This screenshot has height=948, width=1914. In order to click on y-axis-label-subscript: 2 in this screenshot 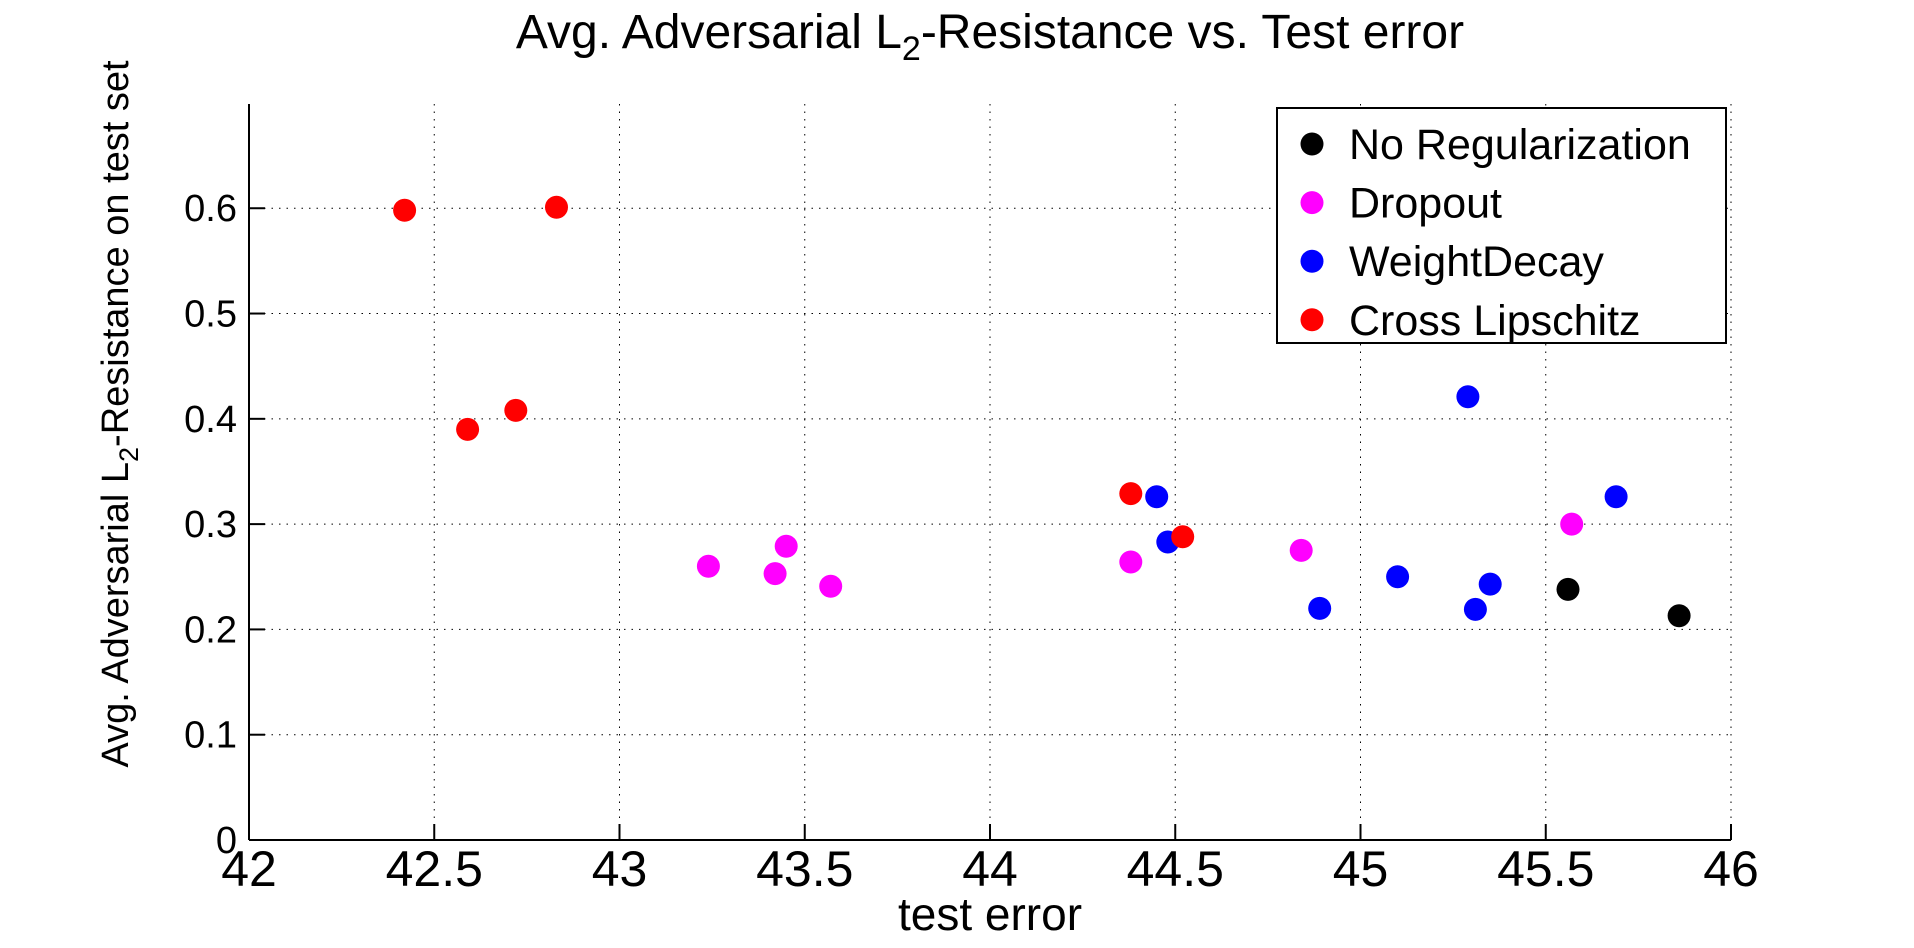, I will do `click(129, 454)`.